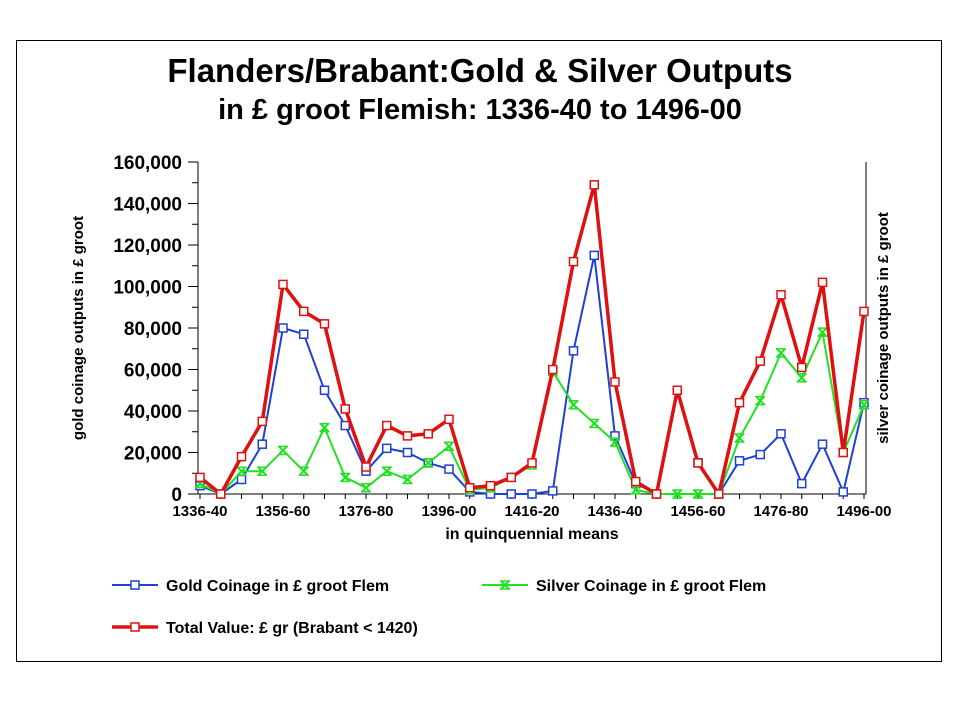 Image resolution: width=960 pixels, height=720 pixels. Describe the element at coordinates (147, 205) in the screenshot. I see `y-tick-label: 140,000` at that location.